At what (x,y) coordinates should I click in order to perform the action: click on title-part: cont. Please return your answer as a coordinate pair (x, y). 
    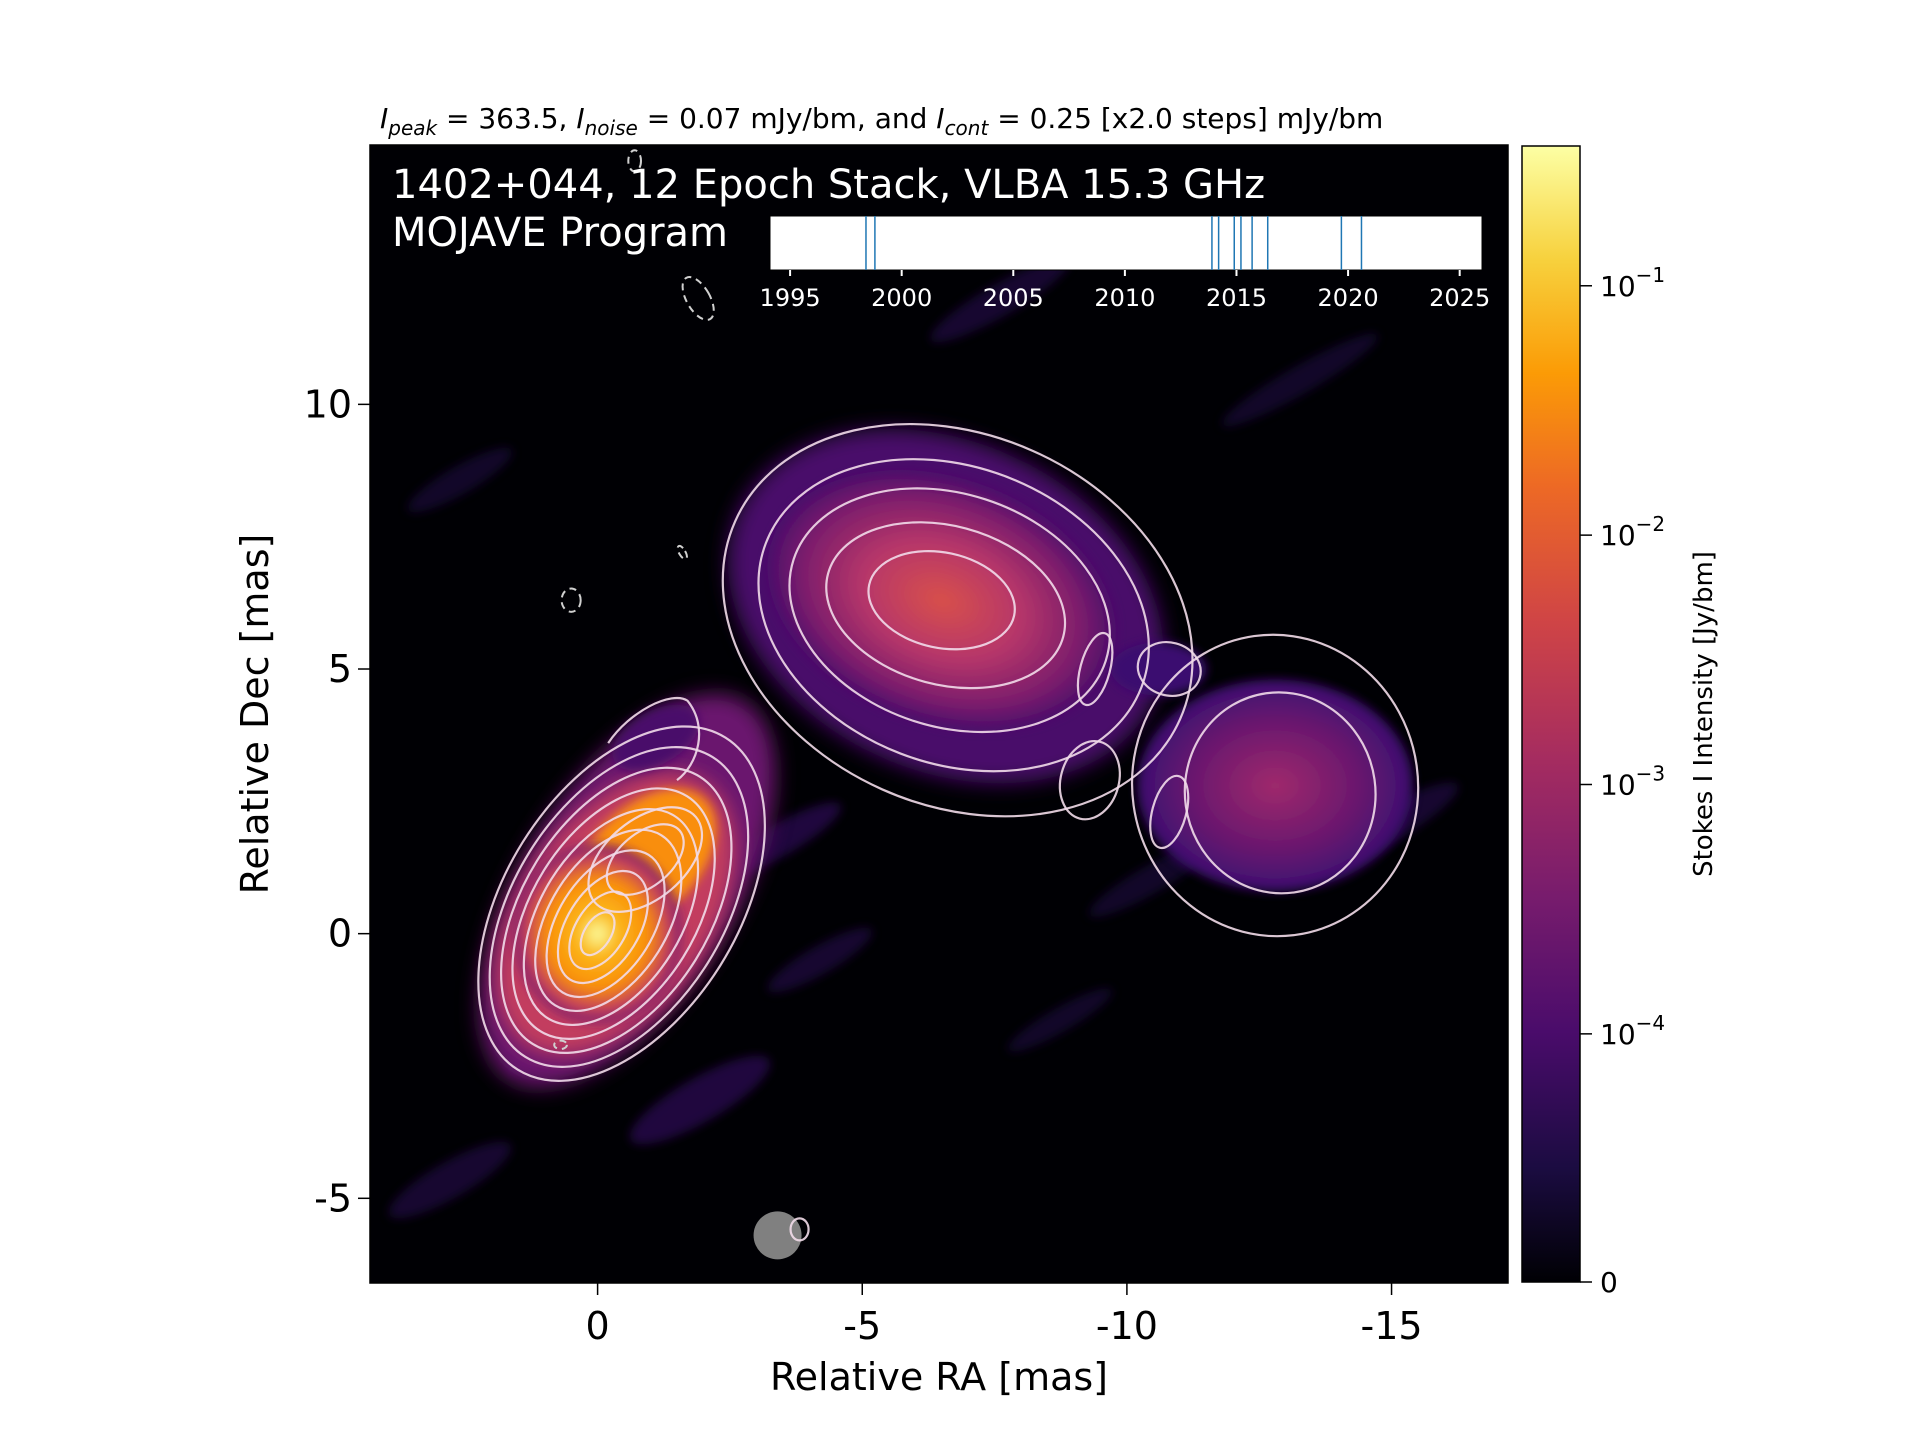
    Looking at the image, I should click on (967, 128).